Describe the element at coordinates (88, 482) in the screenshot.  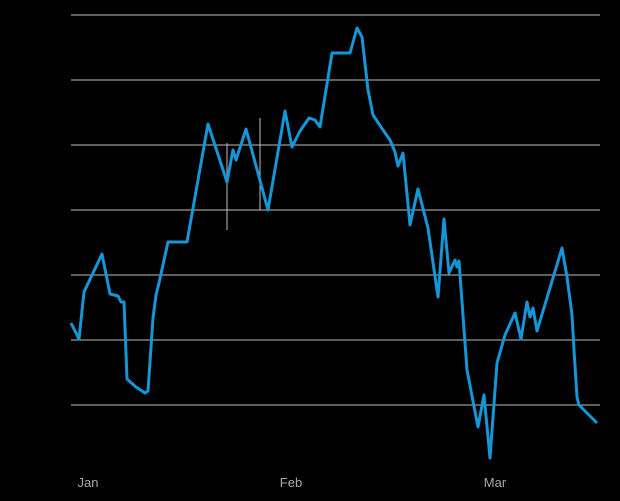
I see `x-axis-label-jan: Jan` at that location.